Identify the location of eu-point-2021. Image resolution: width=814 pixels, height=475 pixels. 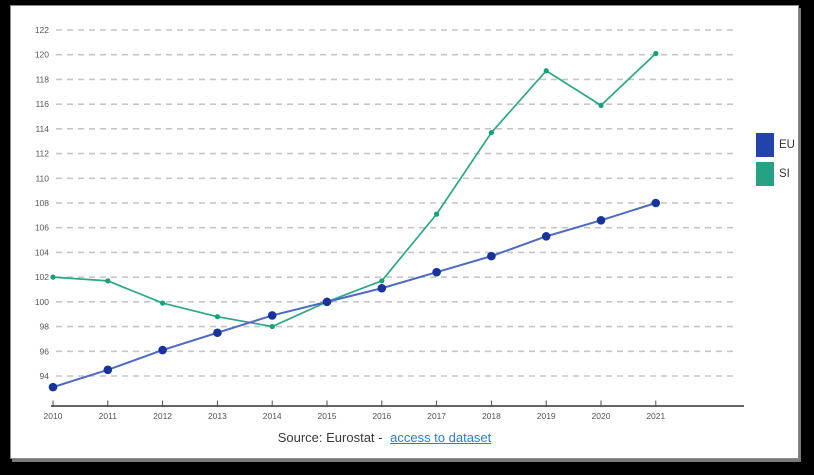
(656, 203).